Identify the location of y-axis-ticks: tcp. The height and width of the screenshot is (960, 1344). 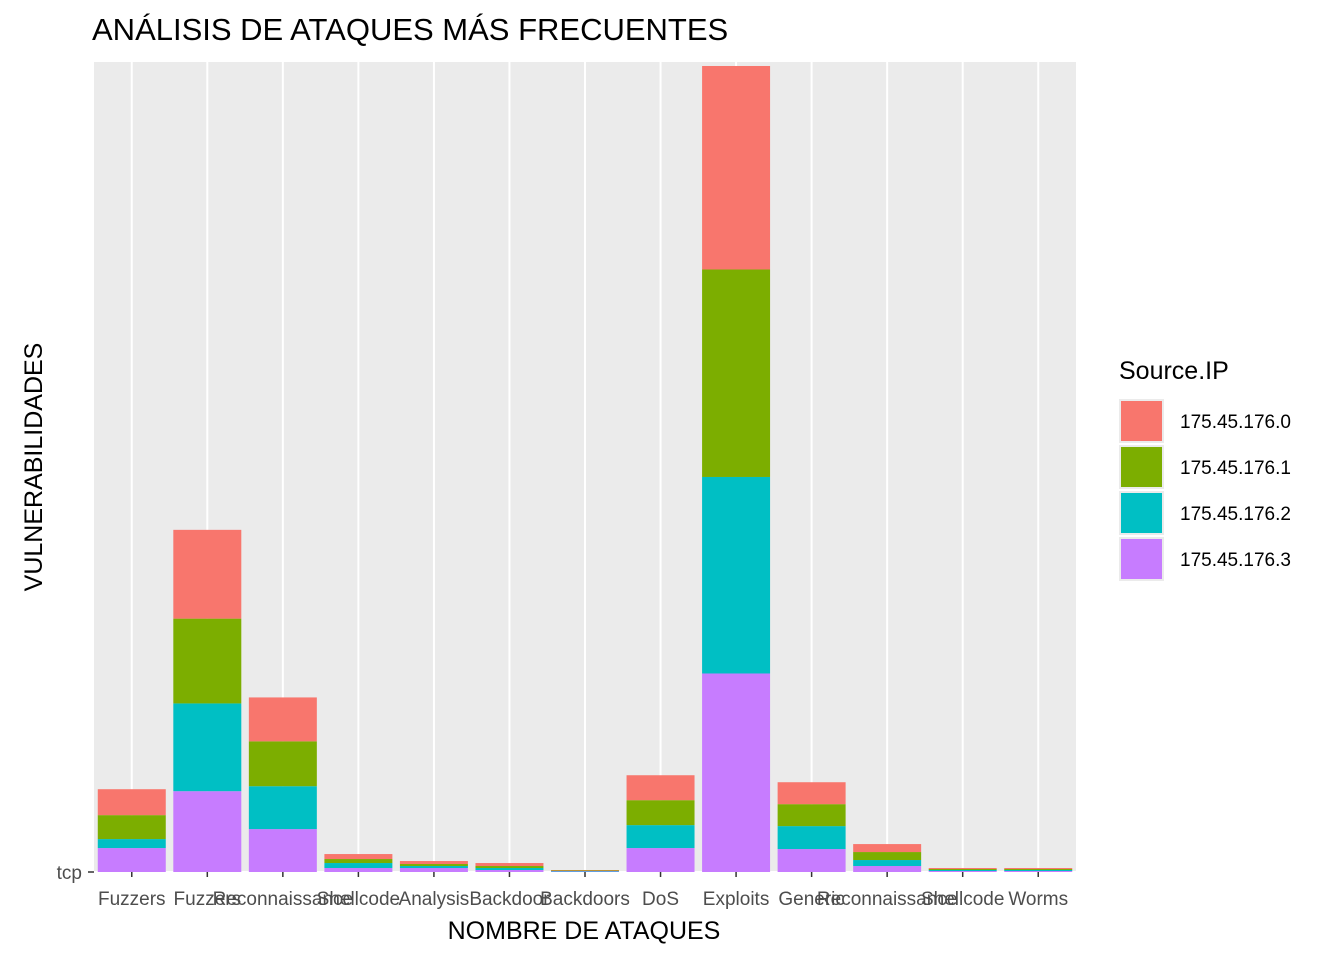
(75, 873).